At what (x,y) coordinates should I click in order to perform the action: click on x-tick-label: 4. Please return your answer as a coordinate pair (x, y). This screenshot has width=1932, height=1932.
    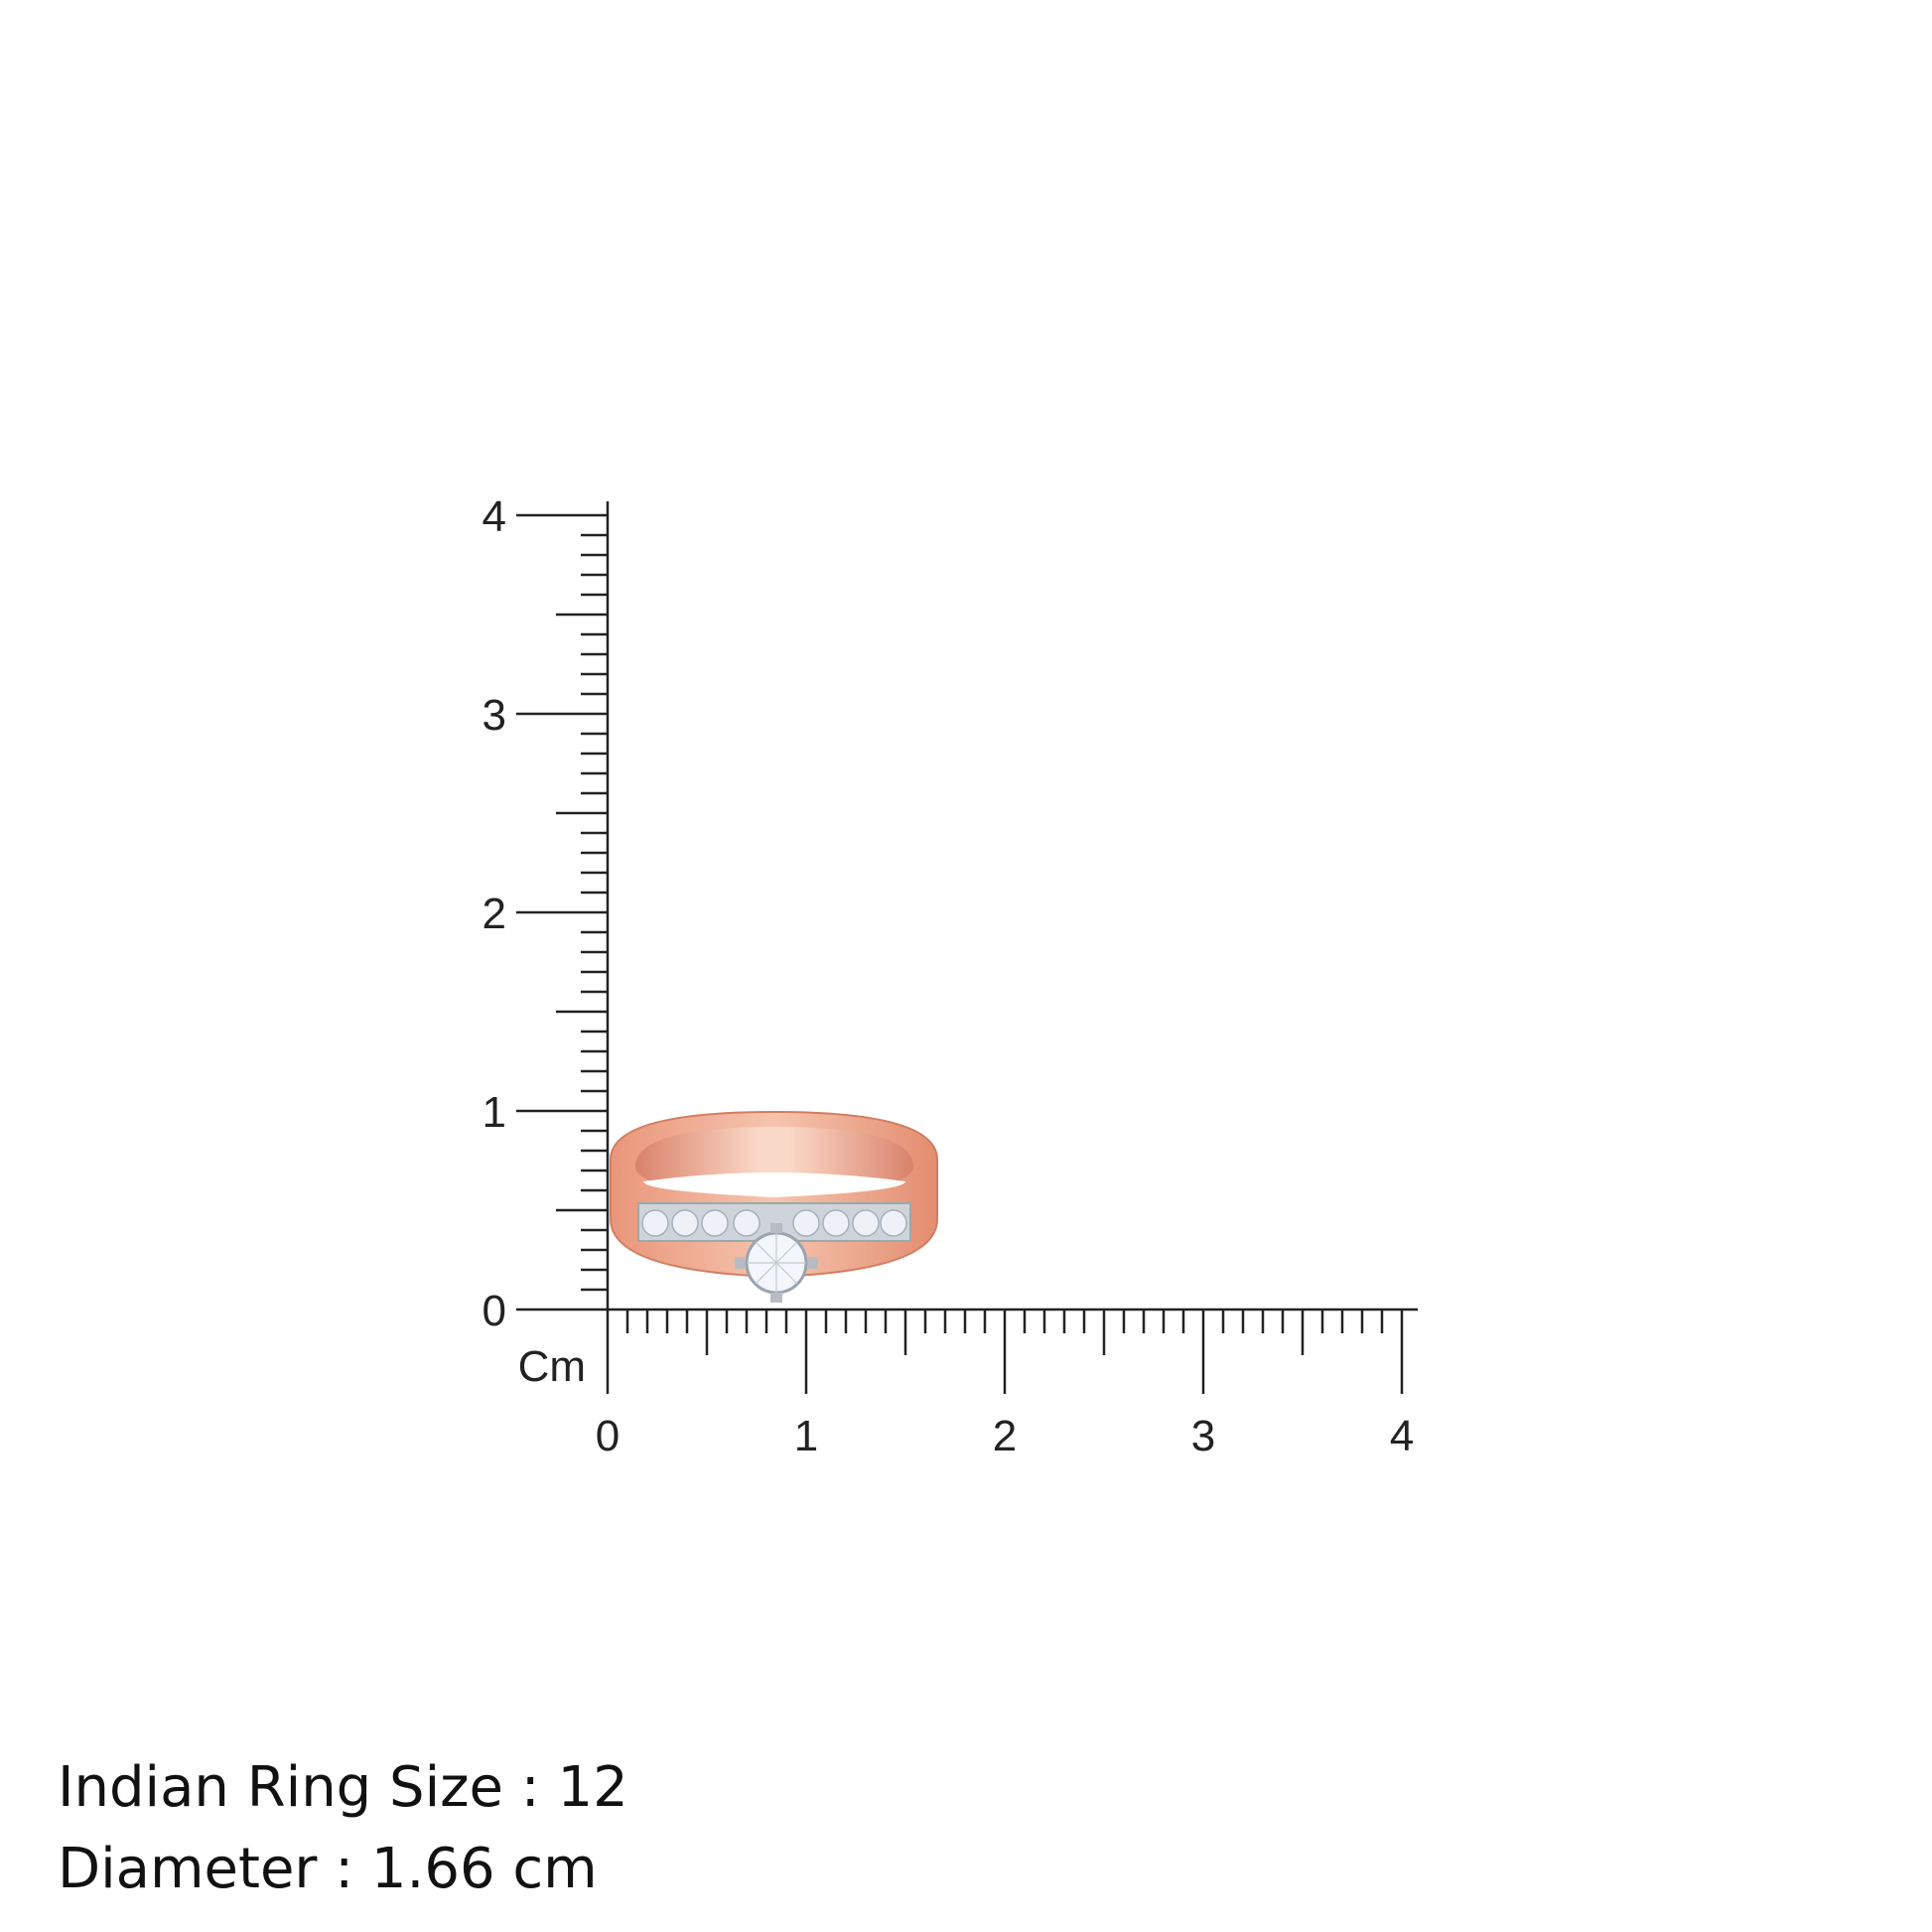
    Looking at the image, I should click on (1402, 1436).